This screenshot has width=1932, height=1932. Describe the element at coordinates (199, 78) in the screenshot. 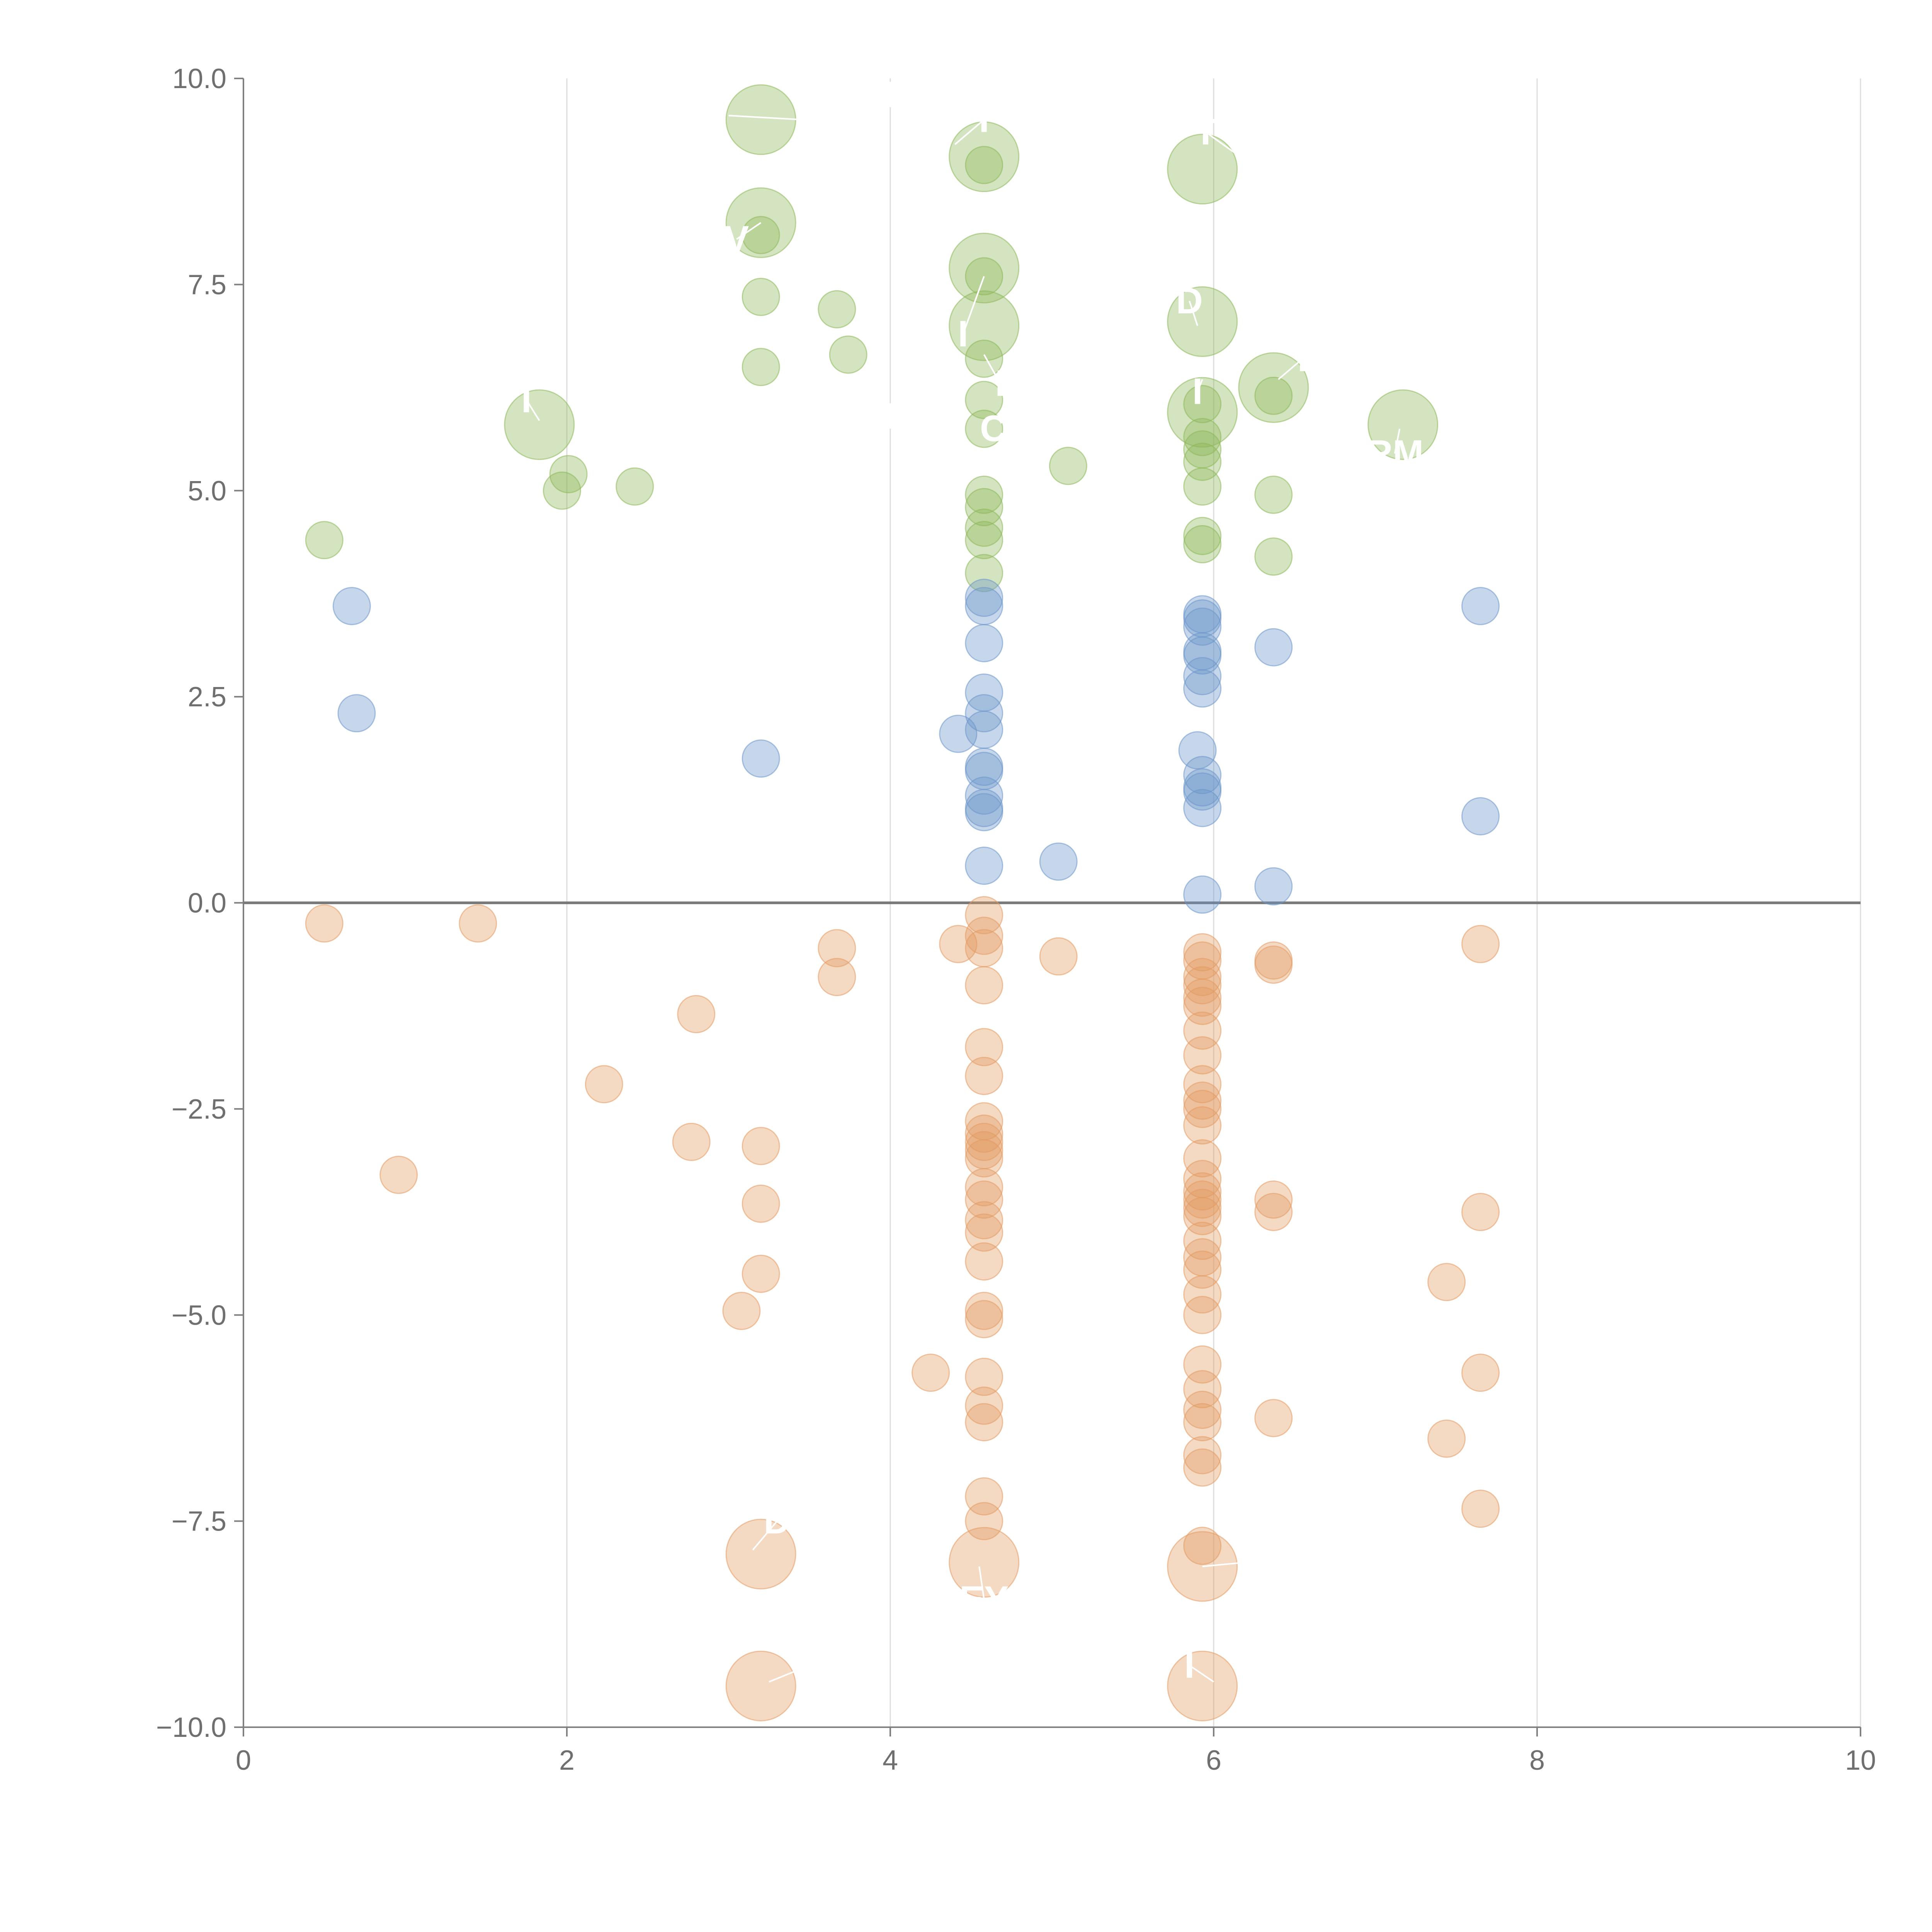

I see `y-tick-label: 10.0` at that location.